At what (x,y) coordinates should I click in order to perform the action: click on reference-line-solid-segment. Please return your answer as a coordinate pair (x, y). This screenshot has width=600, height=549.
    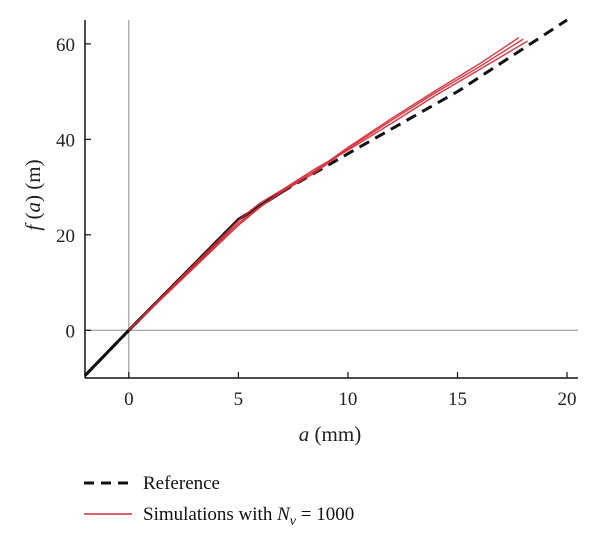
    Looking at the image, I should click on (183, 283).